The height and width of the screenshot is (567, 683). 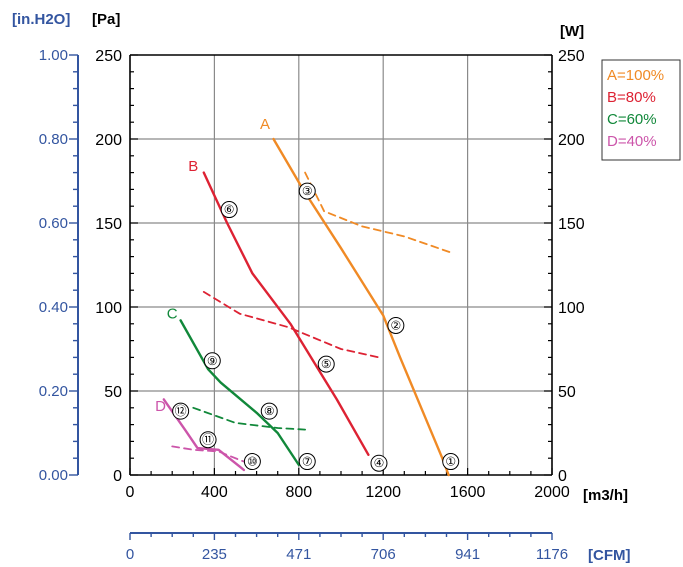 I want to click on y-tick-label-w: 150, so click(x=571, y=224).